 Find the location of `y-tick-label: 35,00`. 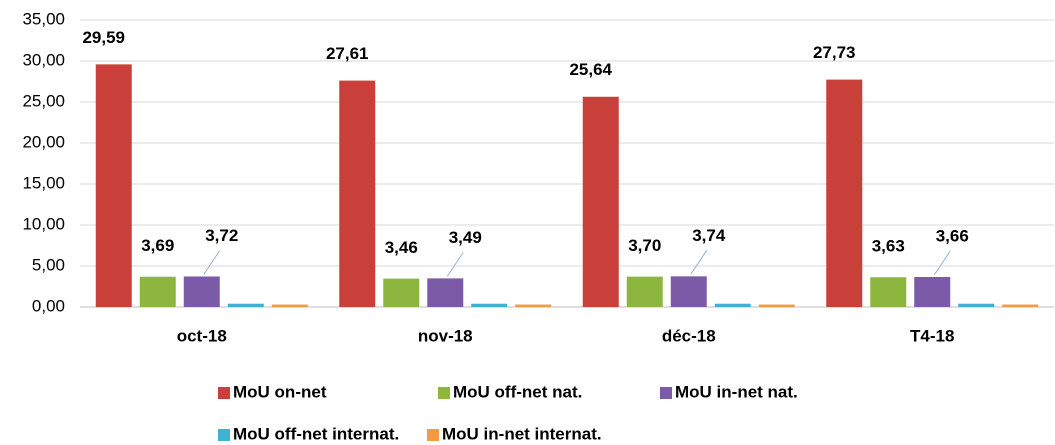

y-tick-label: 35,00 is located at coordinates (43, 18).